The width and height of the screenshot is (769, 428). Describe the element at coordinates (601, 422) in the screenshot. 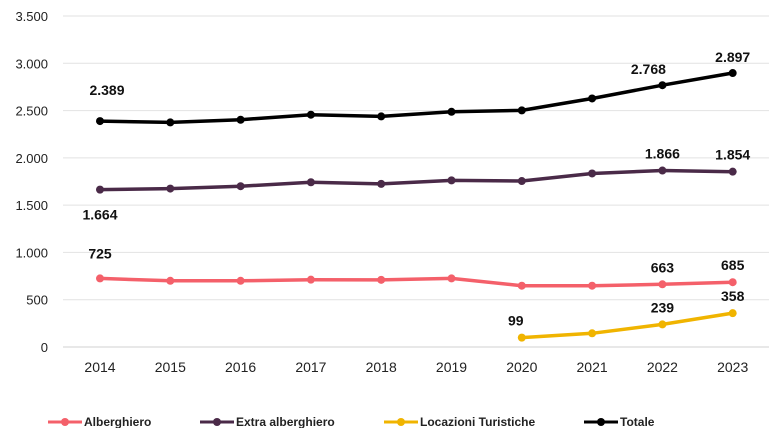

I see `legend-marker-totale` at that location.